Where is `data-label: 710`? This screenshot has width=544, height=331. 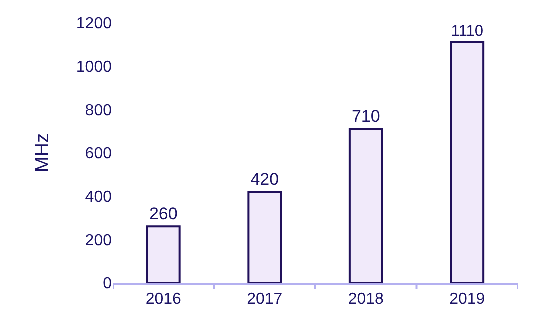
data-label: 710 is located at coordinates (366, 116).